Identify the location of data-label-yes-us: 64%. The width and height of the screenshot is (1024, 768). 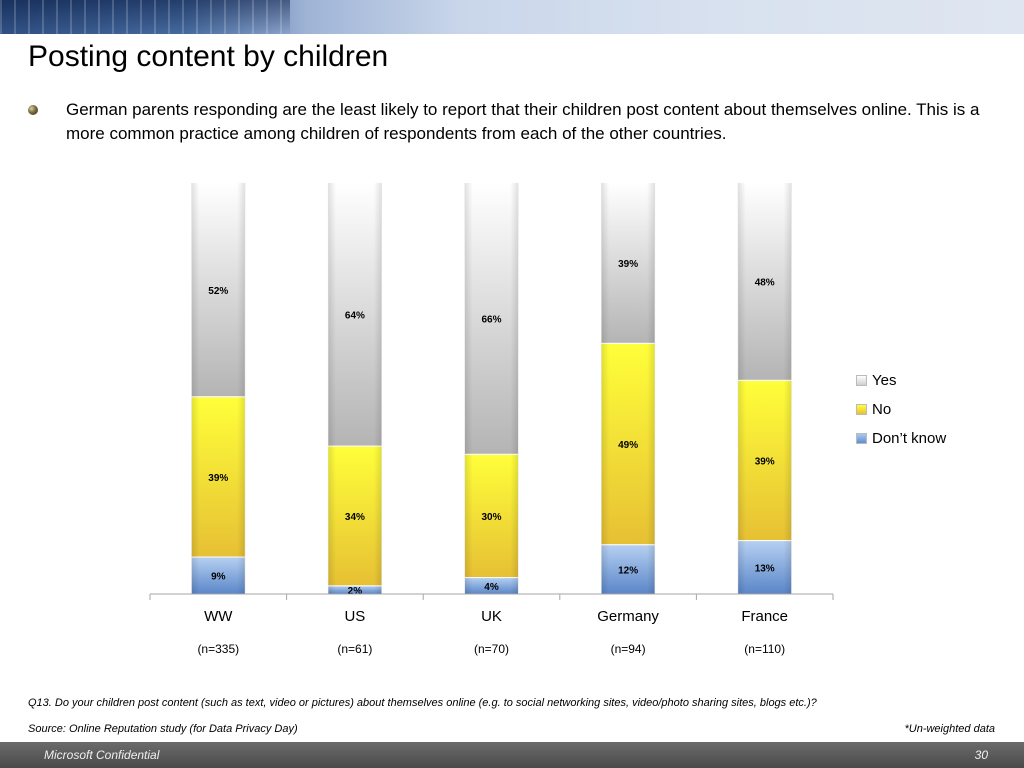
(355, 316).